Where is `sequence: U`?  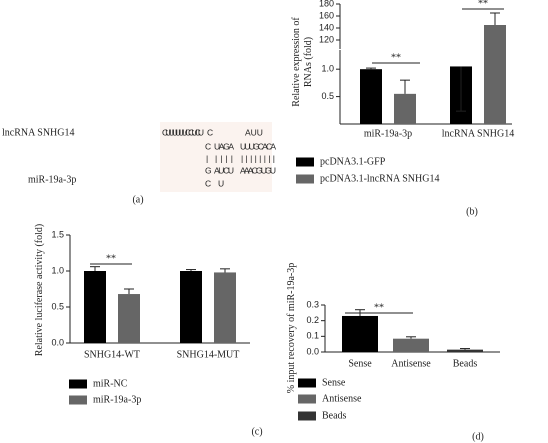
sequence: U is located at coordinates (221, 183).